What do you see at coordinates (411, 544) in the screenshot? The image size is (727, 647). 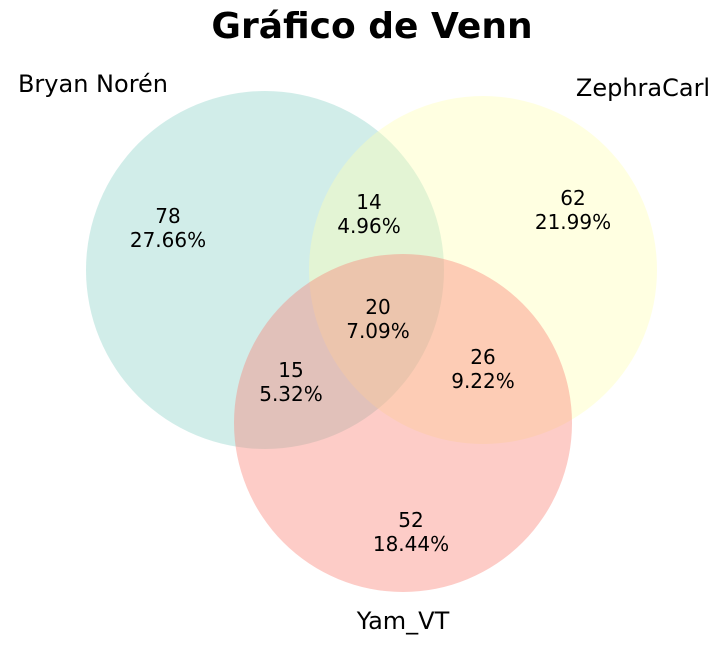 I see `region-percent: 18.44%` at bounding box center [411, 544].